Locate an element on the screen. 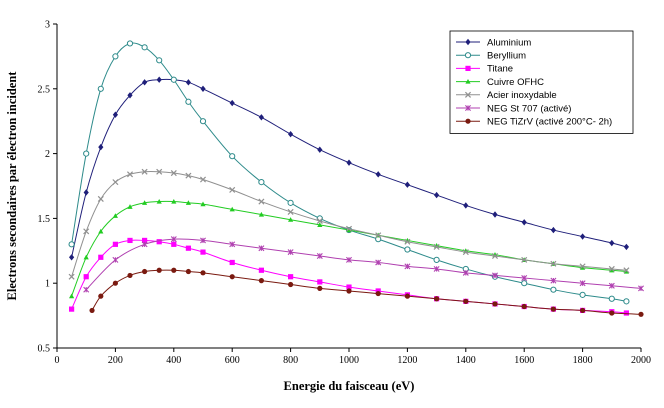  series-neg-tizrv-activ-200-c-2h is located at coordinates (366, 292).